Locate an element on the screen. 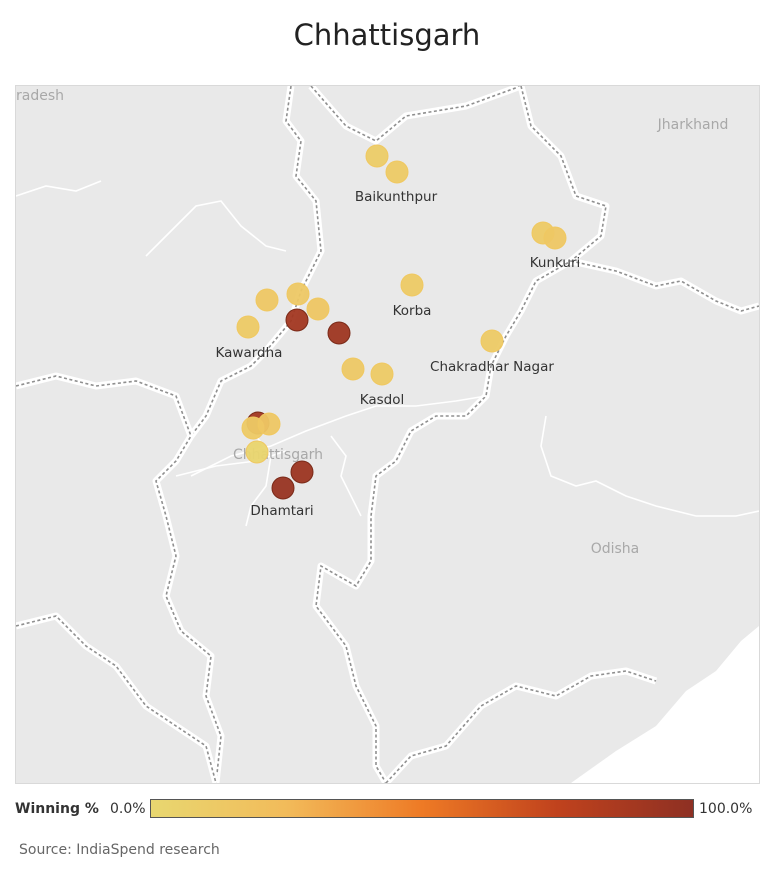  place-label-baikunthpur: Baikunthpur is located at coordinates (396, 197).